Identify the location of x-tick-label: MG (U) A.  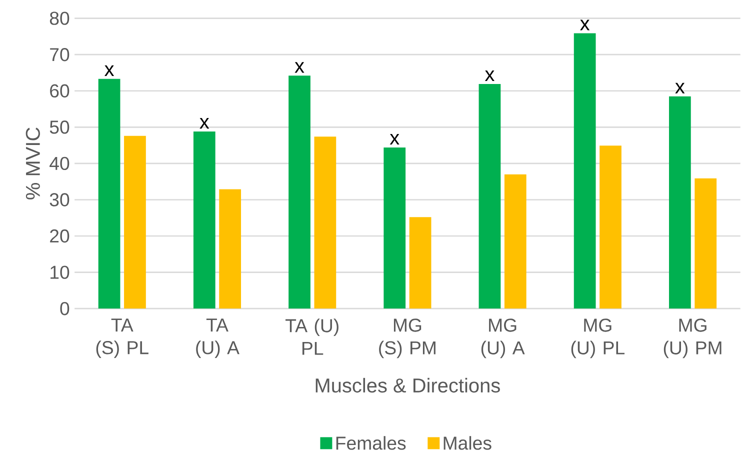
(503, 338).